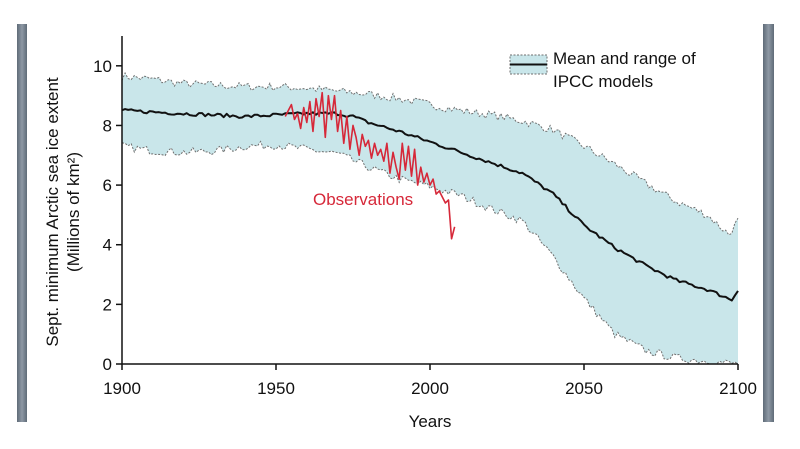  I want to click on legend: Mean and range of IPCC models, so click(602, 70).